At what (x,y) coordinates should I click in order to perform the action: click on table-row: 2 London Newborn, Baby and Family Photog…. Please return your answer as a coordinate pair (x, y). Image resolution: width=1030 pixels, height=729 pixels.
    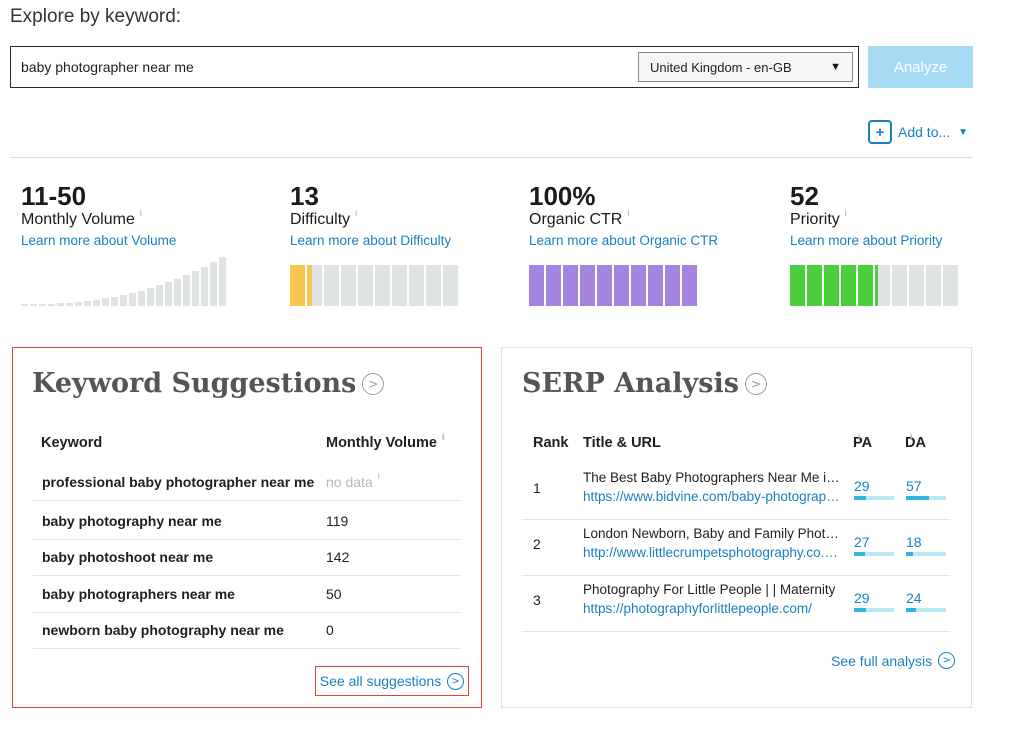
    Looking at the image, I should click on (736, 548).